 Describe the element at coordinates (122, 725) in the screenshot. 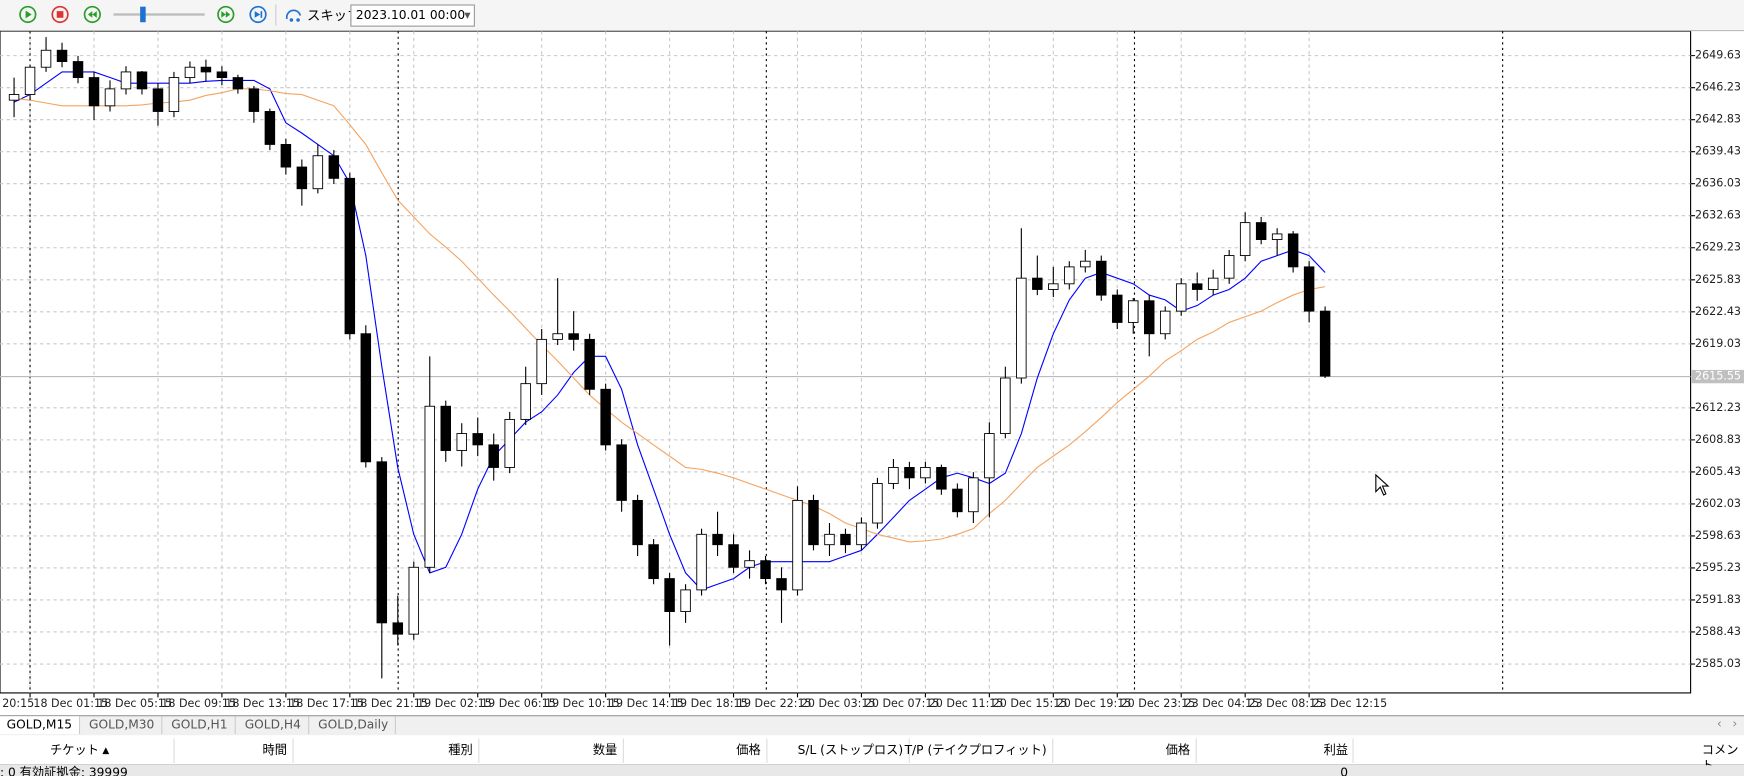

I see `chart-tab: GOLD,M30` at that location.